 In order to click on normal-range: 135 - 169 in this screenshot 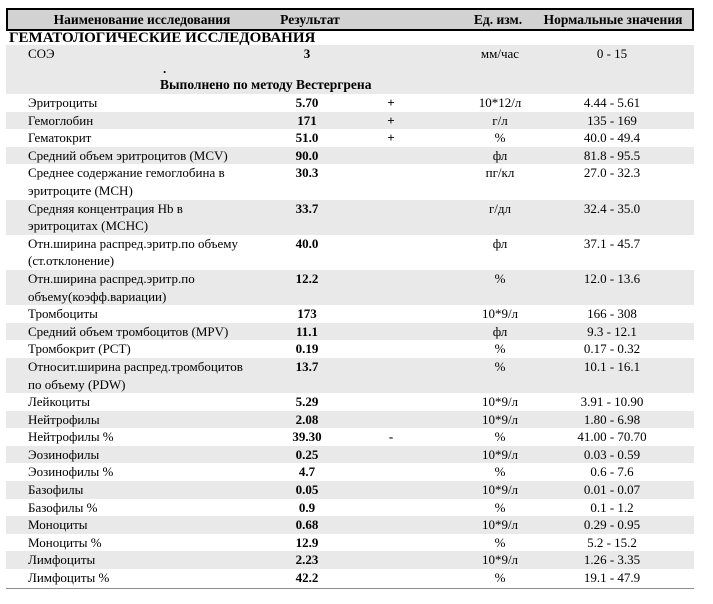, I will do `click(612, 120)`.